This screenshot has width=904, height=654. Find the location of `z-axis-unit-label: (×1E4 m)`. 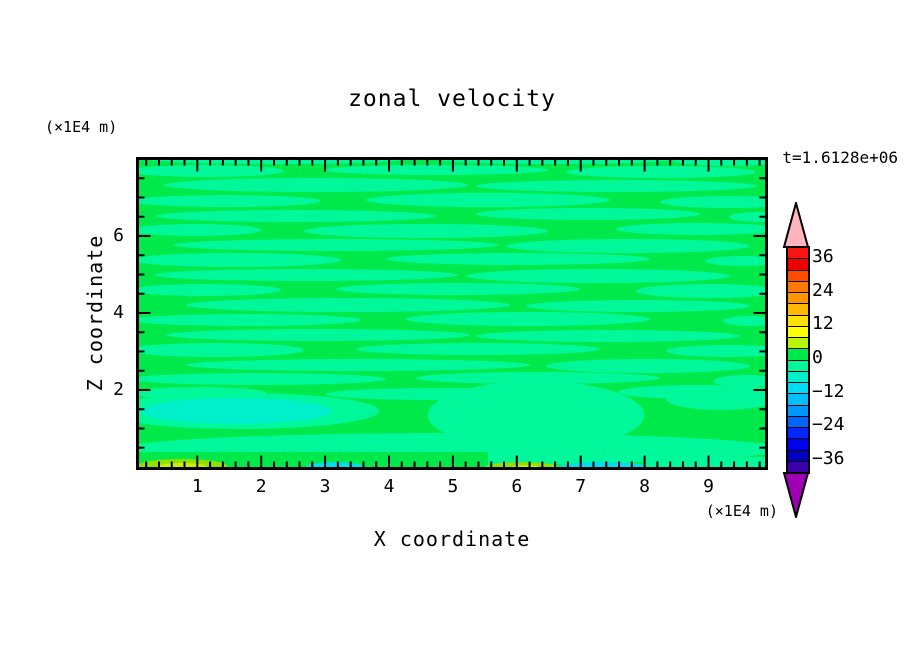

z-axis-unit-label: (×1E4 m) is located at coordinates (81, 127).